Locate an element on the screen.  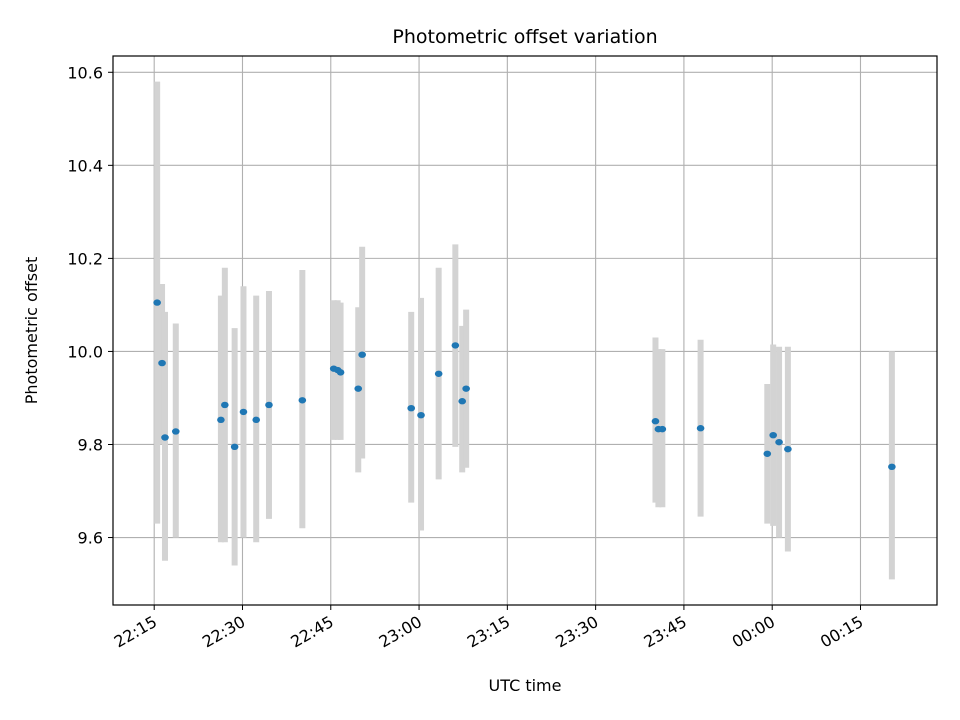
y-tick-label: 10.4 is located at coordinates (85, 165).